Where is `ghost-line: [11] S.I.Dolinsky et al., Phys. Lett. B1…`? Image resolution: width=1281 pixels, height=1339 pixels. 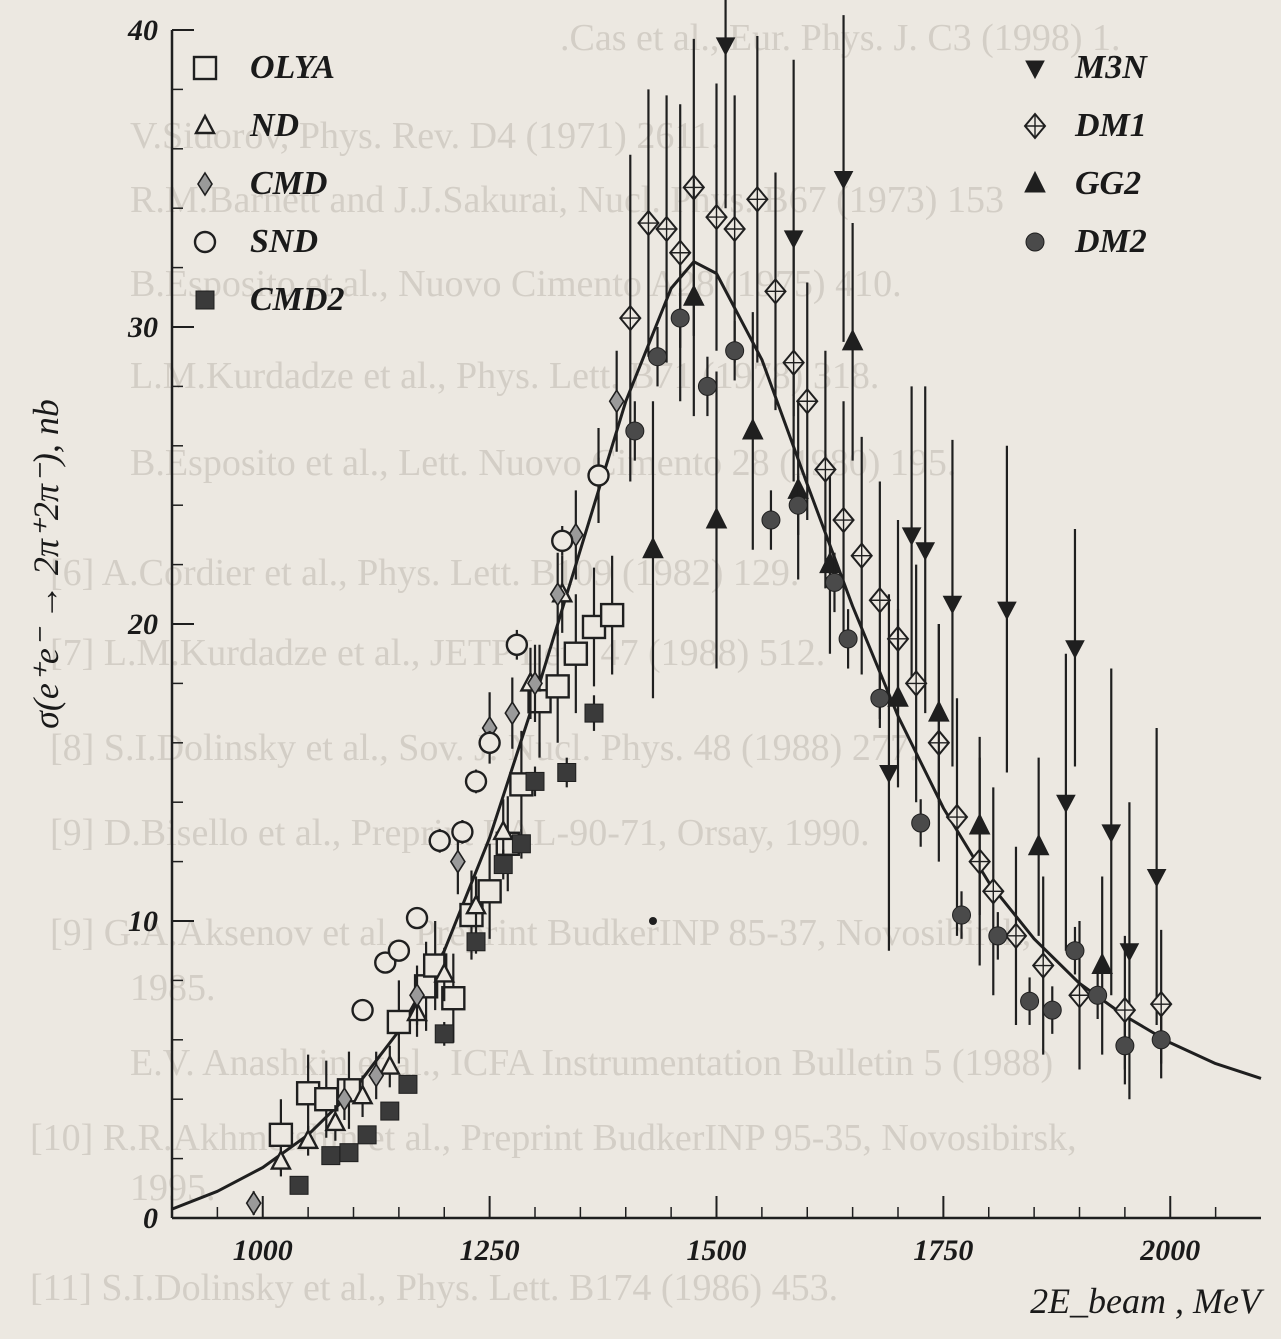 ghost-line: [11] S.I.Dolinsky et al., Phys. Lett. B1… is located at coordinates (434, 1288).